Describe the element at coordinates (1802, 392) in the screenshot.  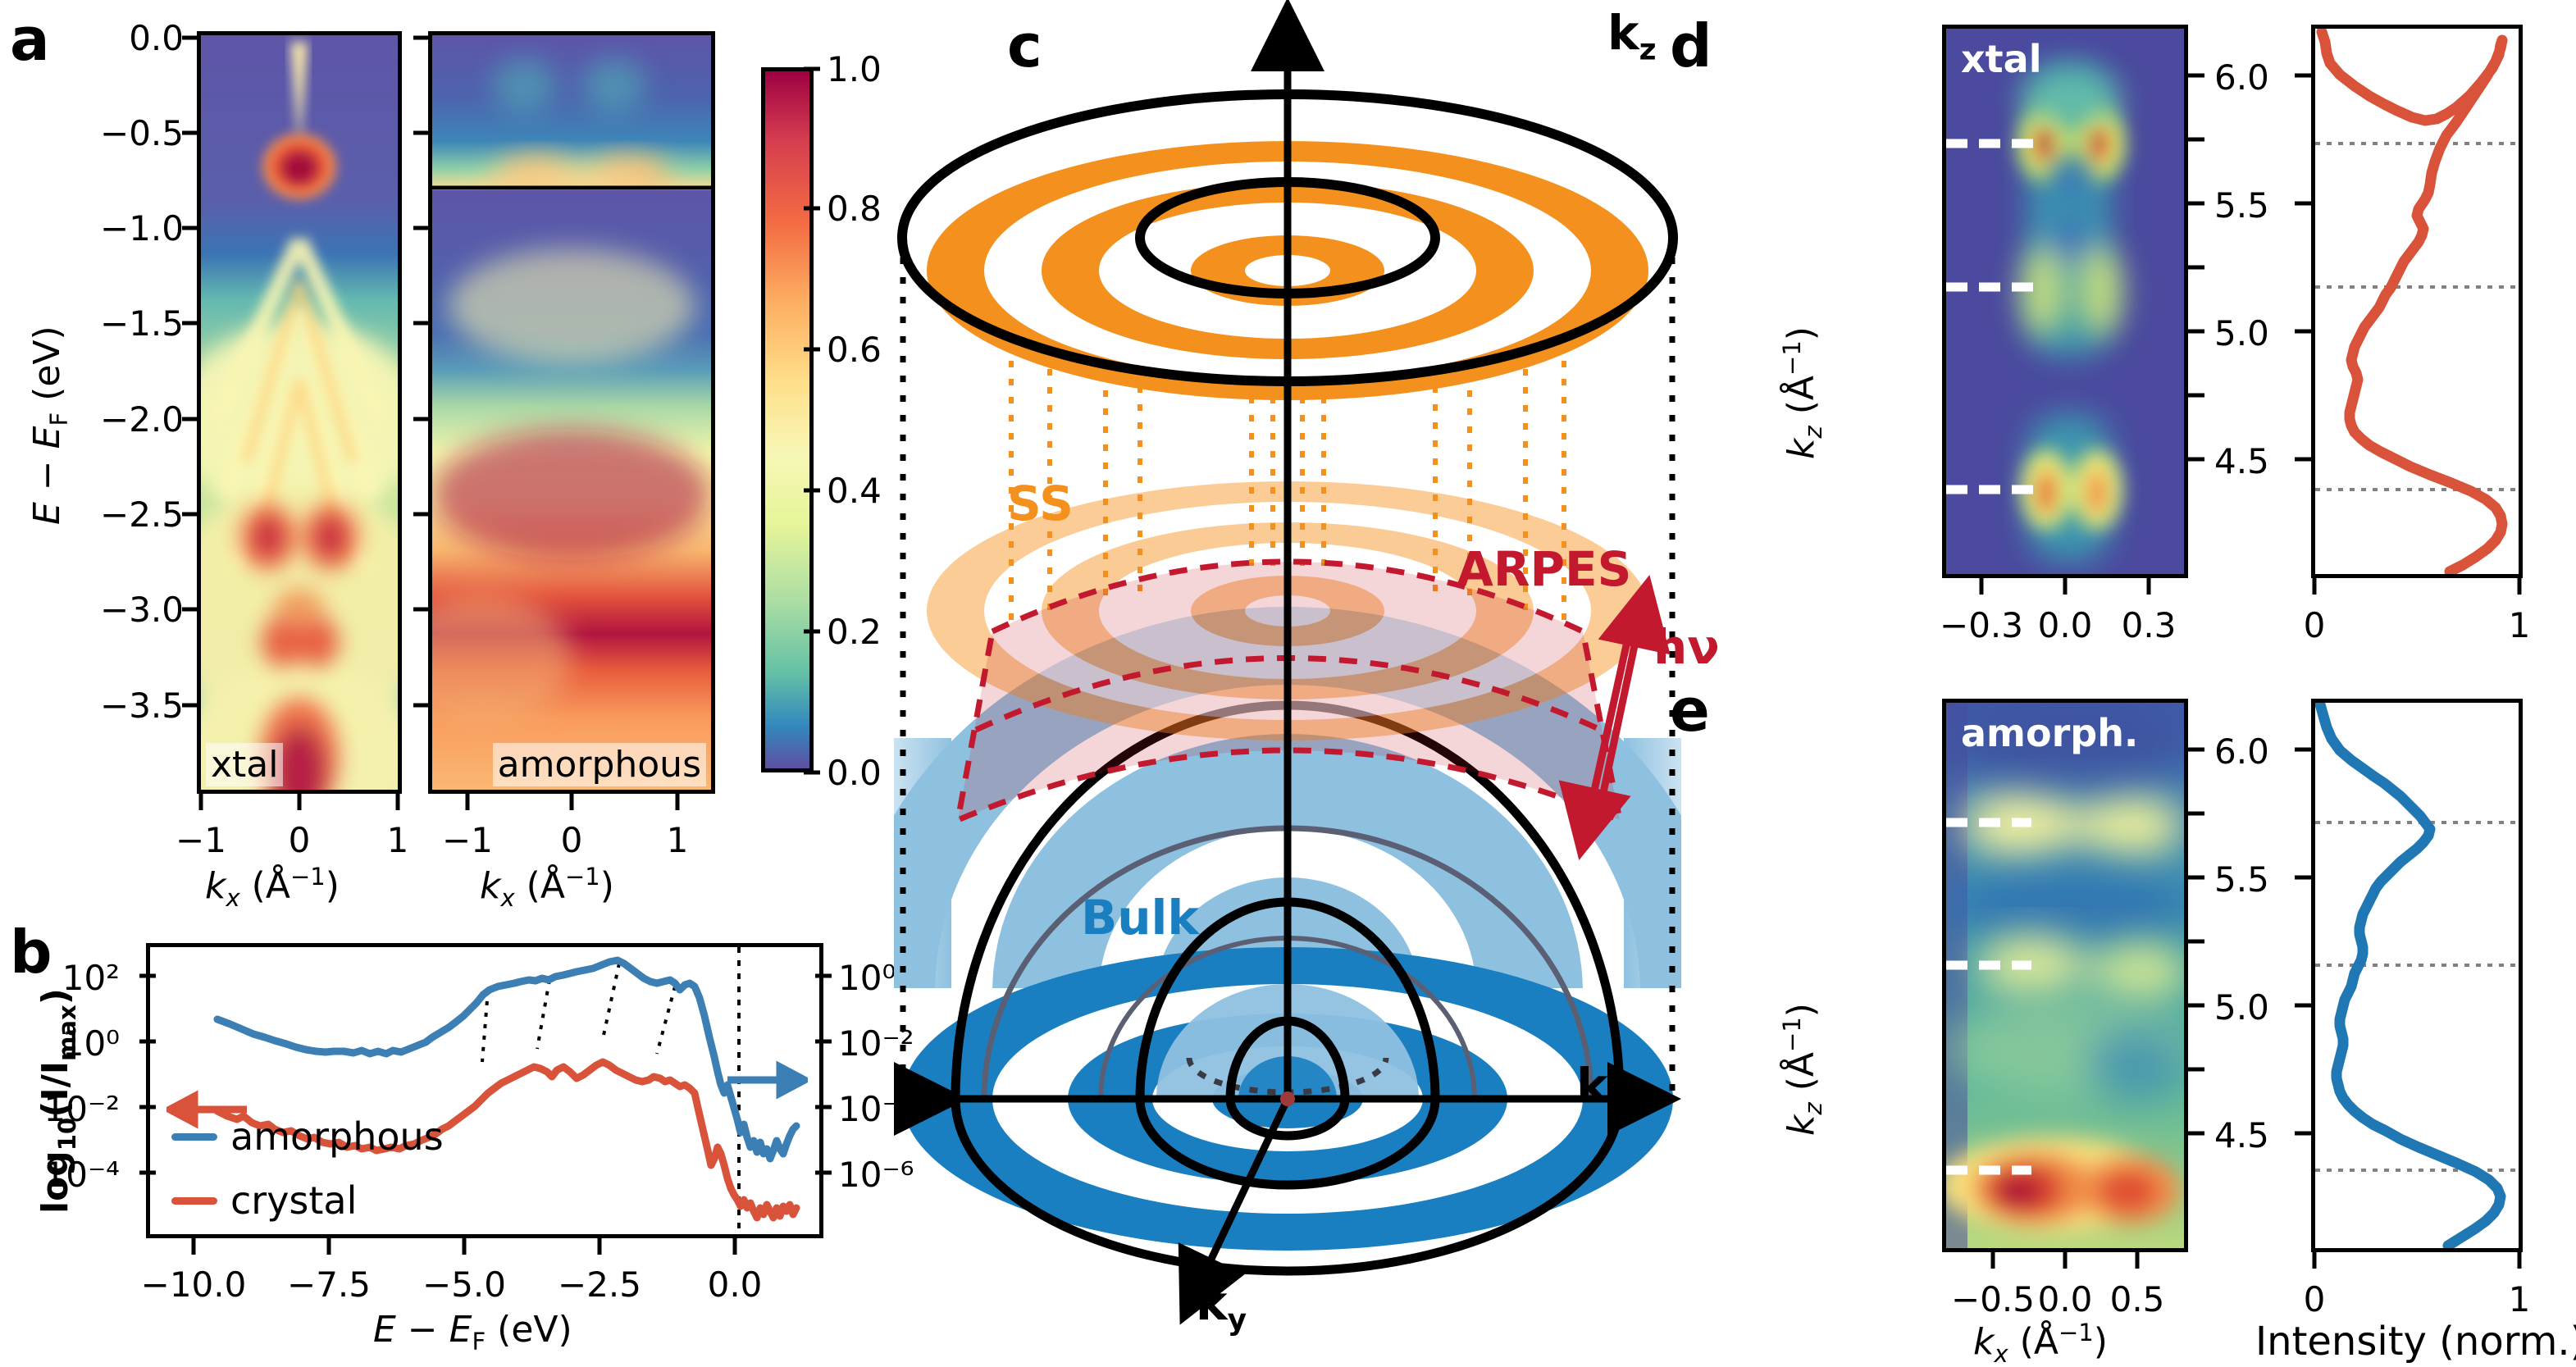
I see `panel-d-ylabel: kz (Å−1)` at that location.